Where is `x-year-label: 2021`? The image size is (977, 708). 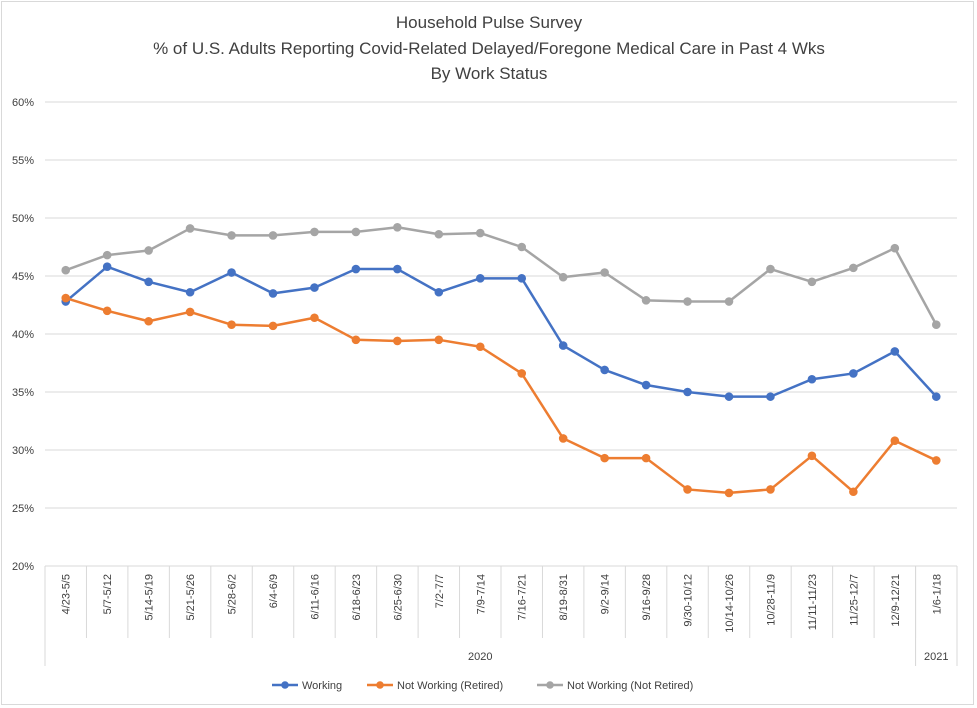
x-year-label: 2021 is located at coordinates (936, 657).